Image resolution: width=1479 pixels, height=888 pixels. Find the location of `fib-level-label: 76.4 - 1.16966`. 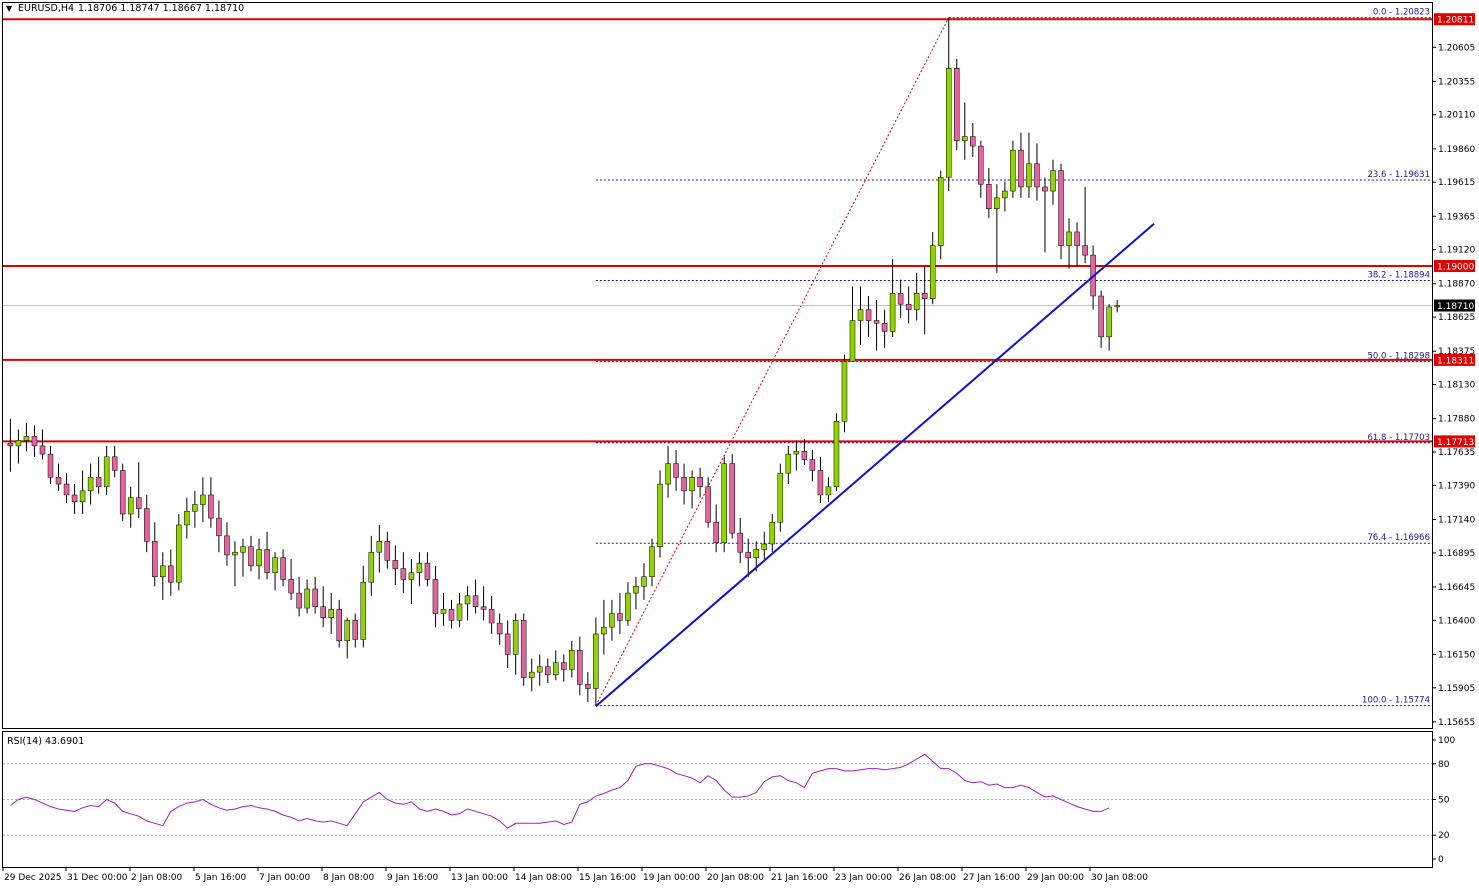

fib-level-label: 76.4 - 1.16966 is located at coordinates (1398, 538).